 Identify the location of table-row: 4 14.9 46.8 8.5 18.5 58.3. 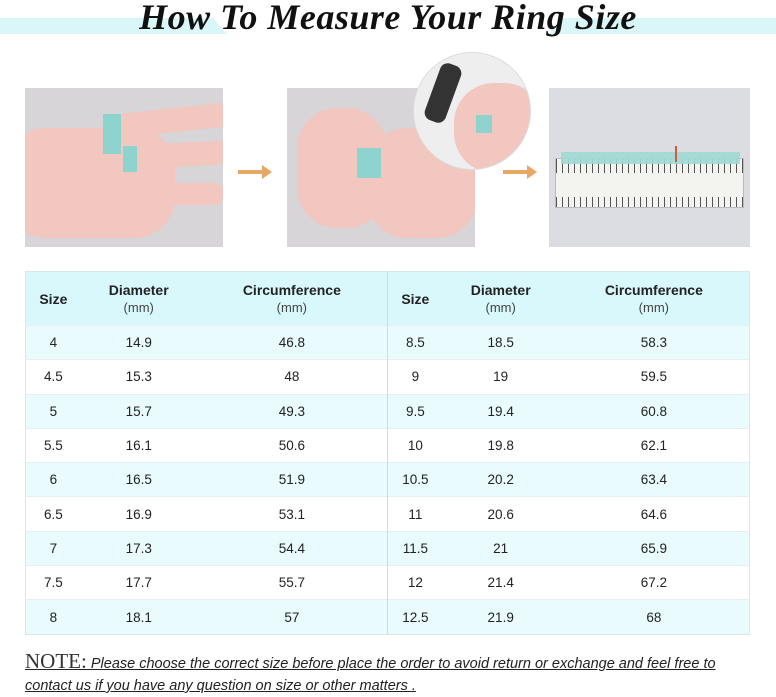
(387, 342).